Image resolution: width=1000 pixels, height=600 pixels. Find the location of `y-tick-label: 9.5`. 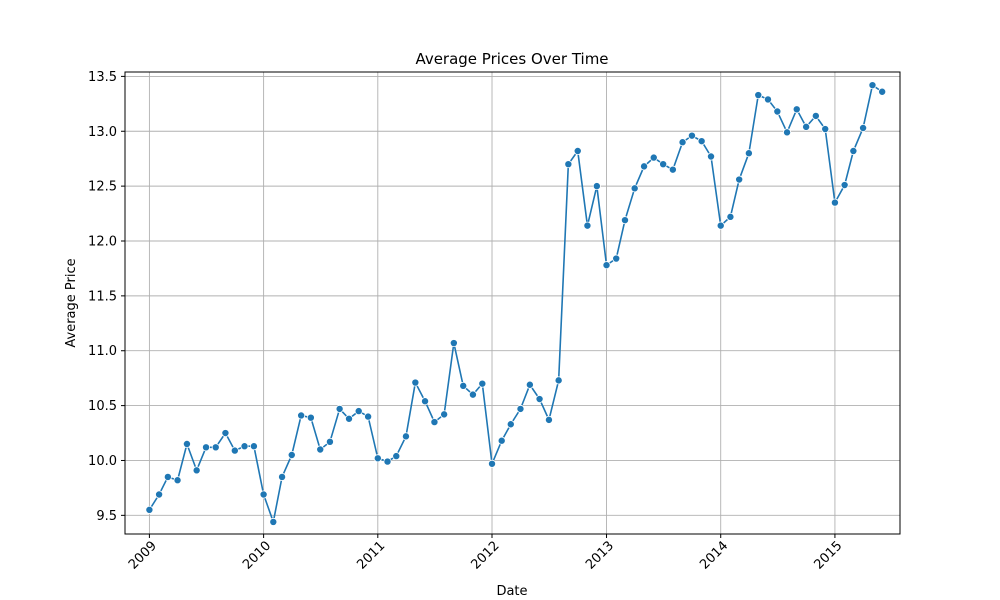

y-tick-label: 9.5 is located at coordinates (106, 516).